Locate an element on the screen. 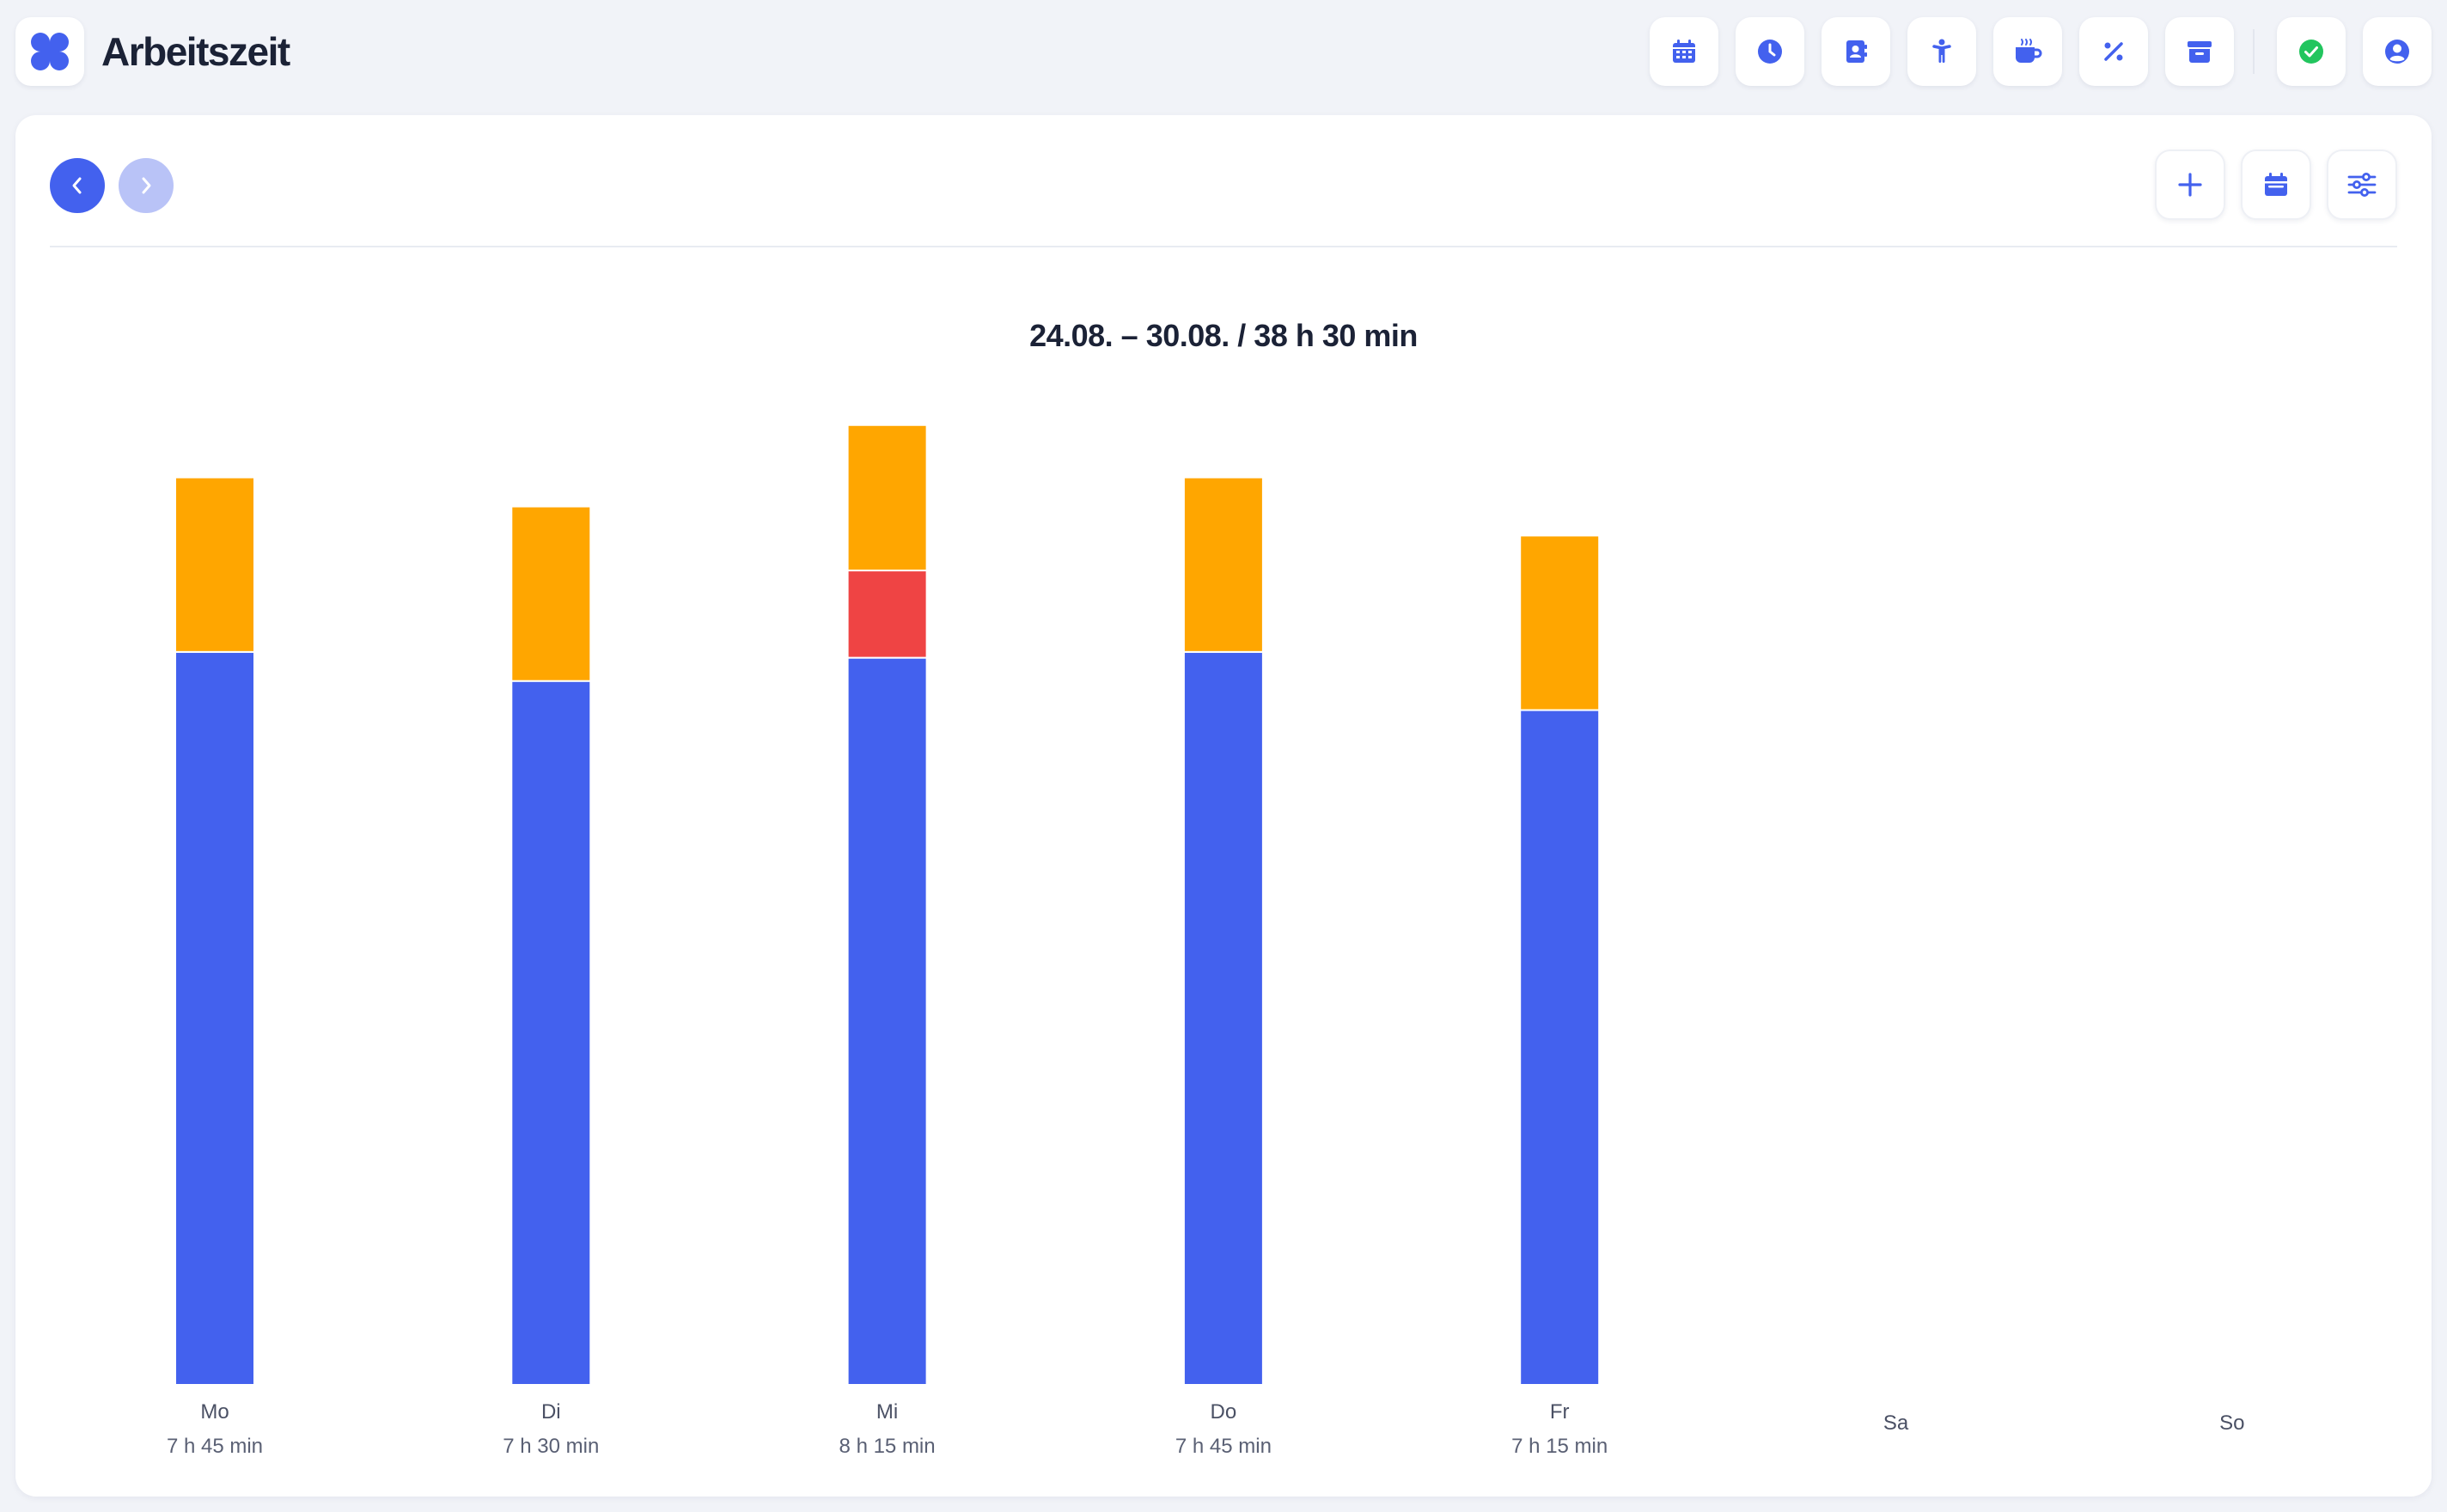 The width and height of the screenshot is (2447, 1512). header-divider is located at coordinates (1223, 246).